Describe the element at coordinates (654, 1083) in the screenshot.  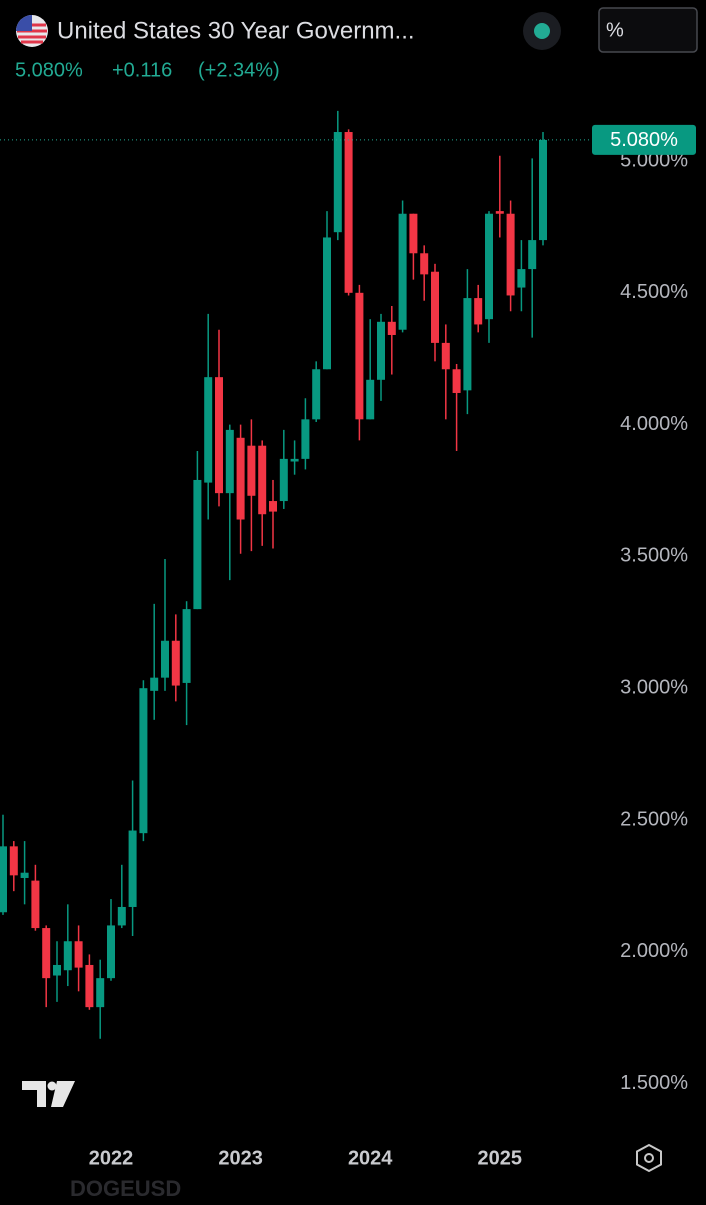
I see `y-tick-label: 1.500%` at that location.